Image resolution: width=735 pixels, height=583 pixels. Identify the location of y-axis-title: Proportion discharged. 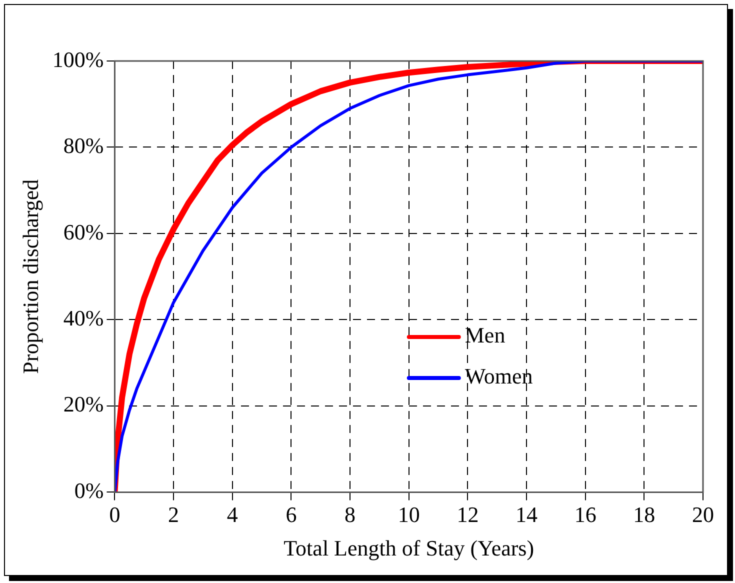
(30, 276).